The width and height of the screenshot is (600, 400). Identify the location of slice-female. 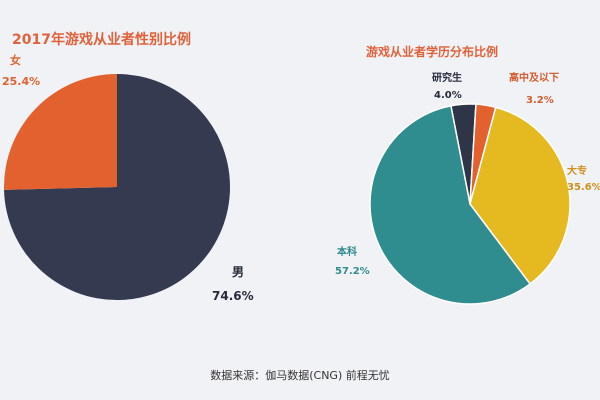
(60, 131).